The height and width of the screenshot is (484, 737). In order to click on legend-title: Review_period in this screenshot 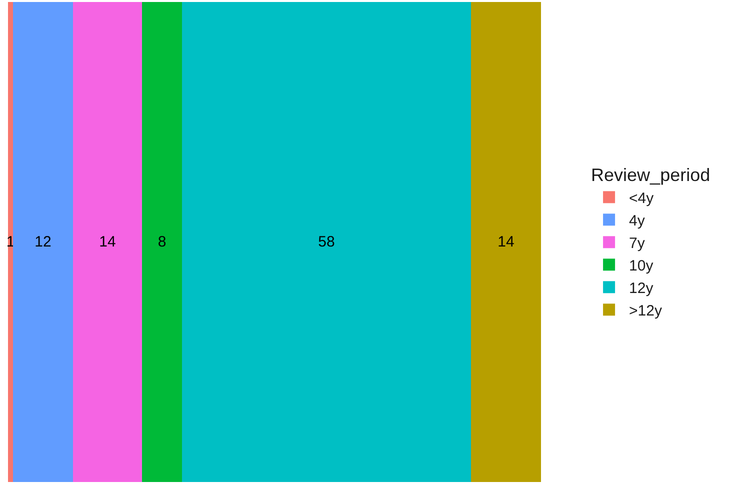, I will do `click(650, 174)`.